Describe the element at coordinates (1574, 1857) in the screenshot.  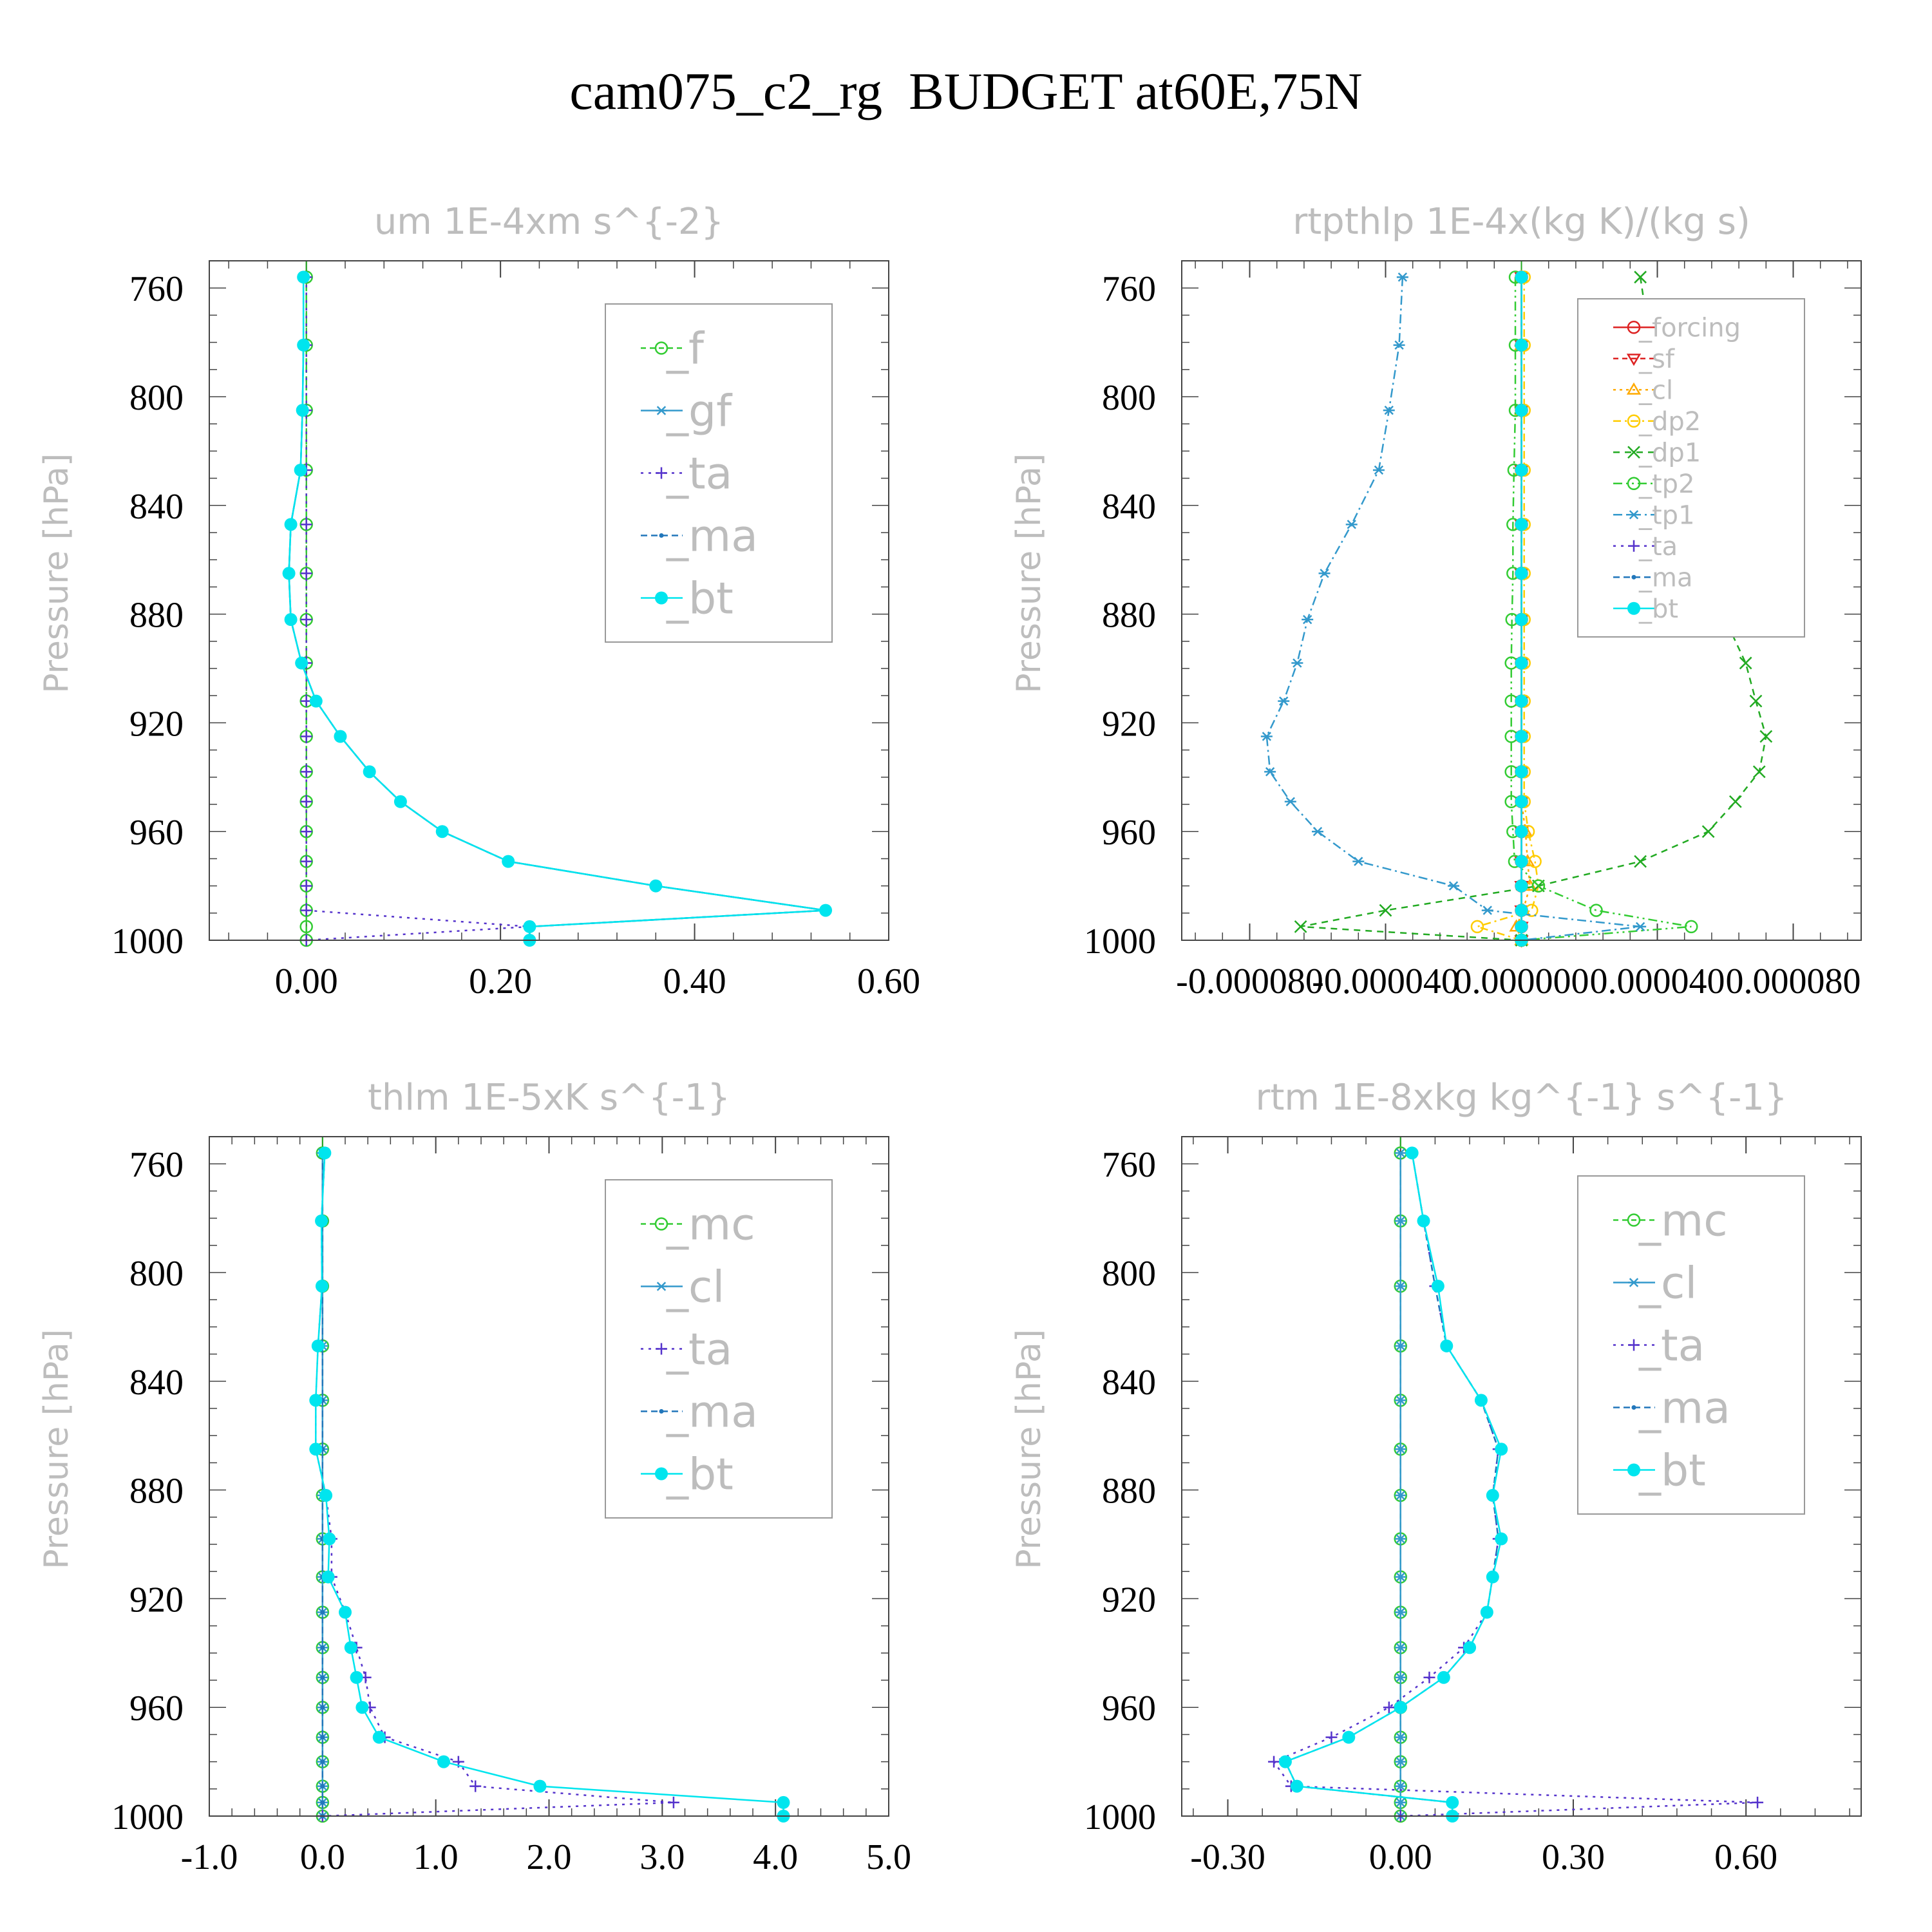
I see `x-tick-label: 0.30` at that location.